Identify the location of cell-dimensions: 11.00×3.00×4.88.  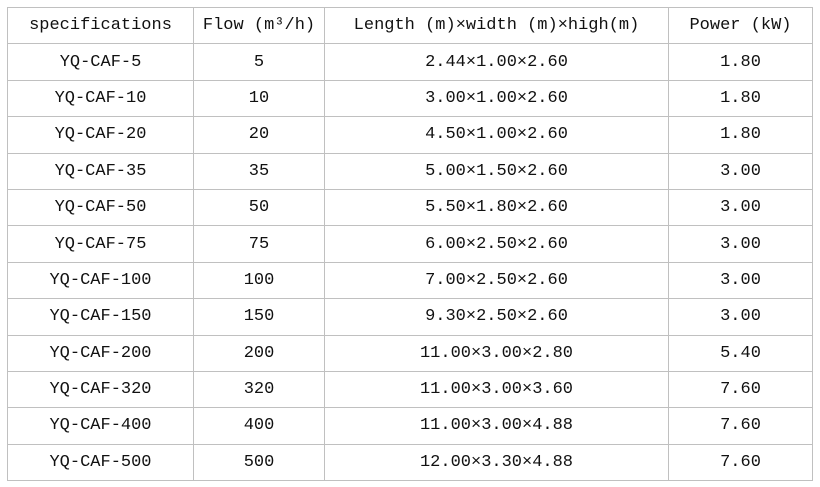
(496, 426).